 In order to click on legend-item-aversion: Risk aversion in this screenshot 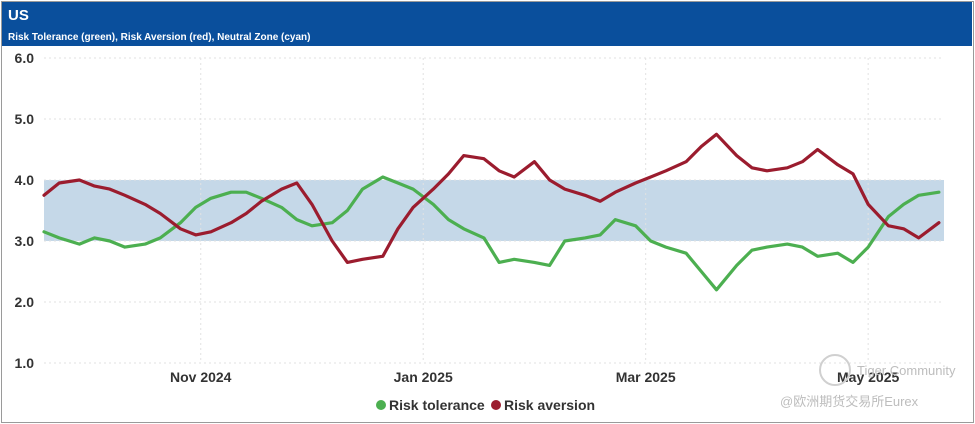, I will do `click(543, 405)`.